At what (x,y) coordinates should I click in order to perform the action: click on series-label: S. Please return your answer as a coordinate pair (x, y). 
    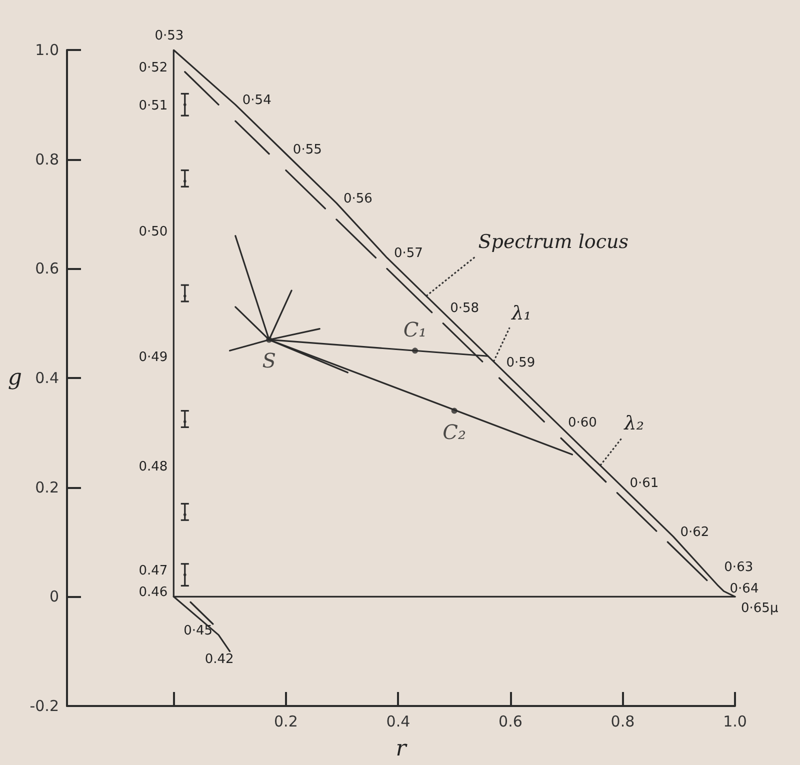
    Looking at the image, I should click on (269, 360).